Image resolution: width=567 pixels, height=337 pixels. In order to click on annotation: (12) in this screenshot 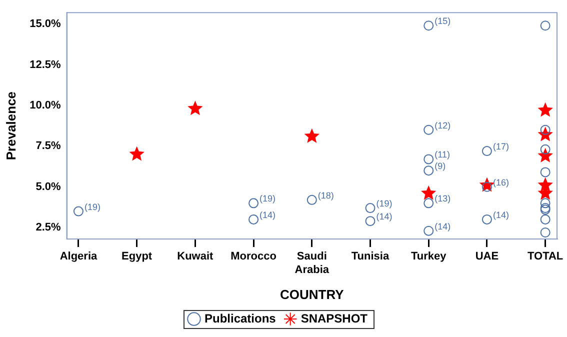, I will do `click(442, 125)`.